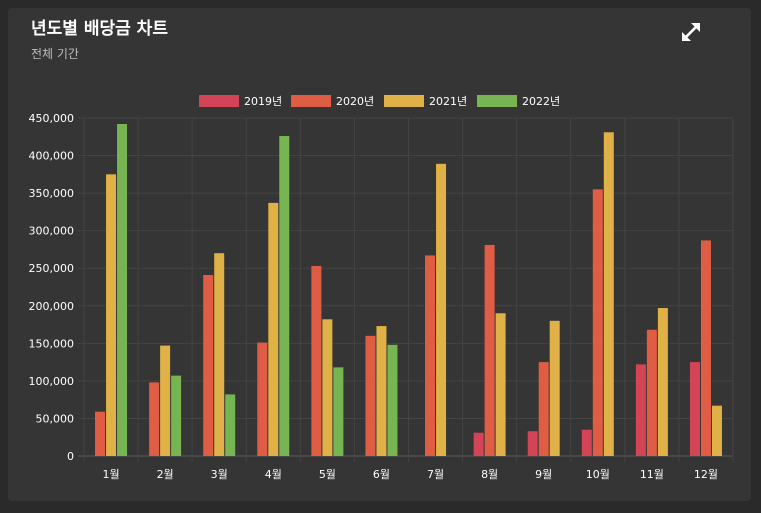  I want to click on chart-title: 년도별 배당금 차트, so click(99, 29).